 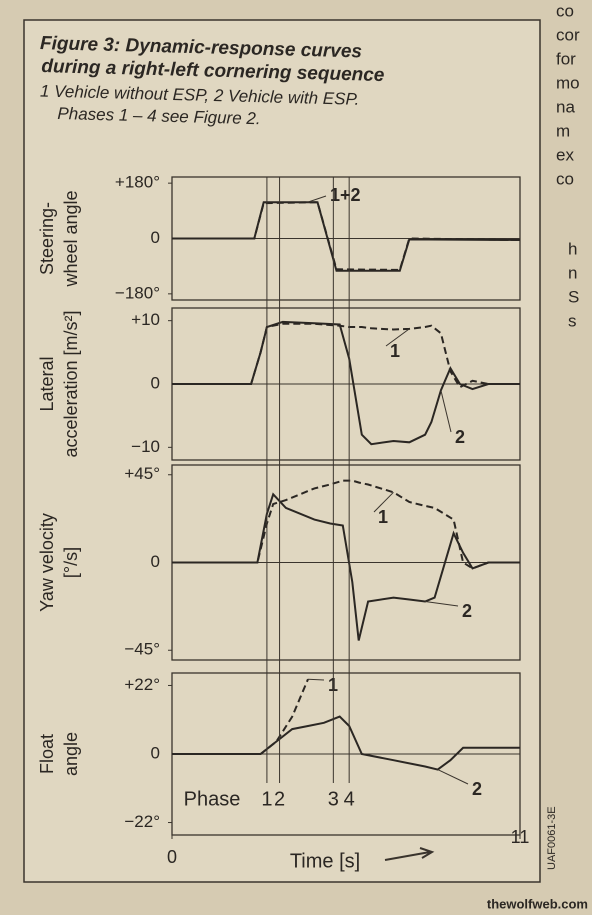 What do you see at coordinates (349, 799) in the screenshot?
I see `phase-number: 4` at bounding box center [349, 799].